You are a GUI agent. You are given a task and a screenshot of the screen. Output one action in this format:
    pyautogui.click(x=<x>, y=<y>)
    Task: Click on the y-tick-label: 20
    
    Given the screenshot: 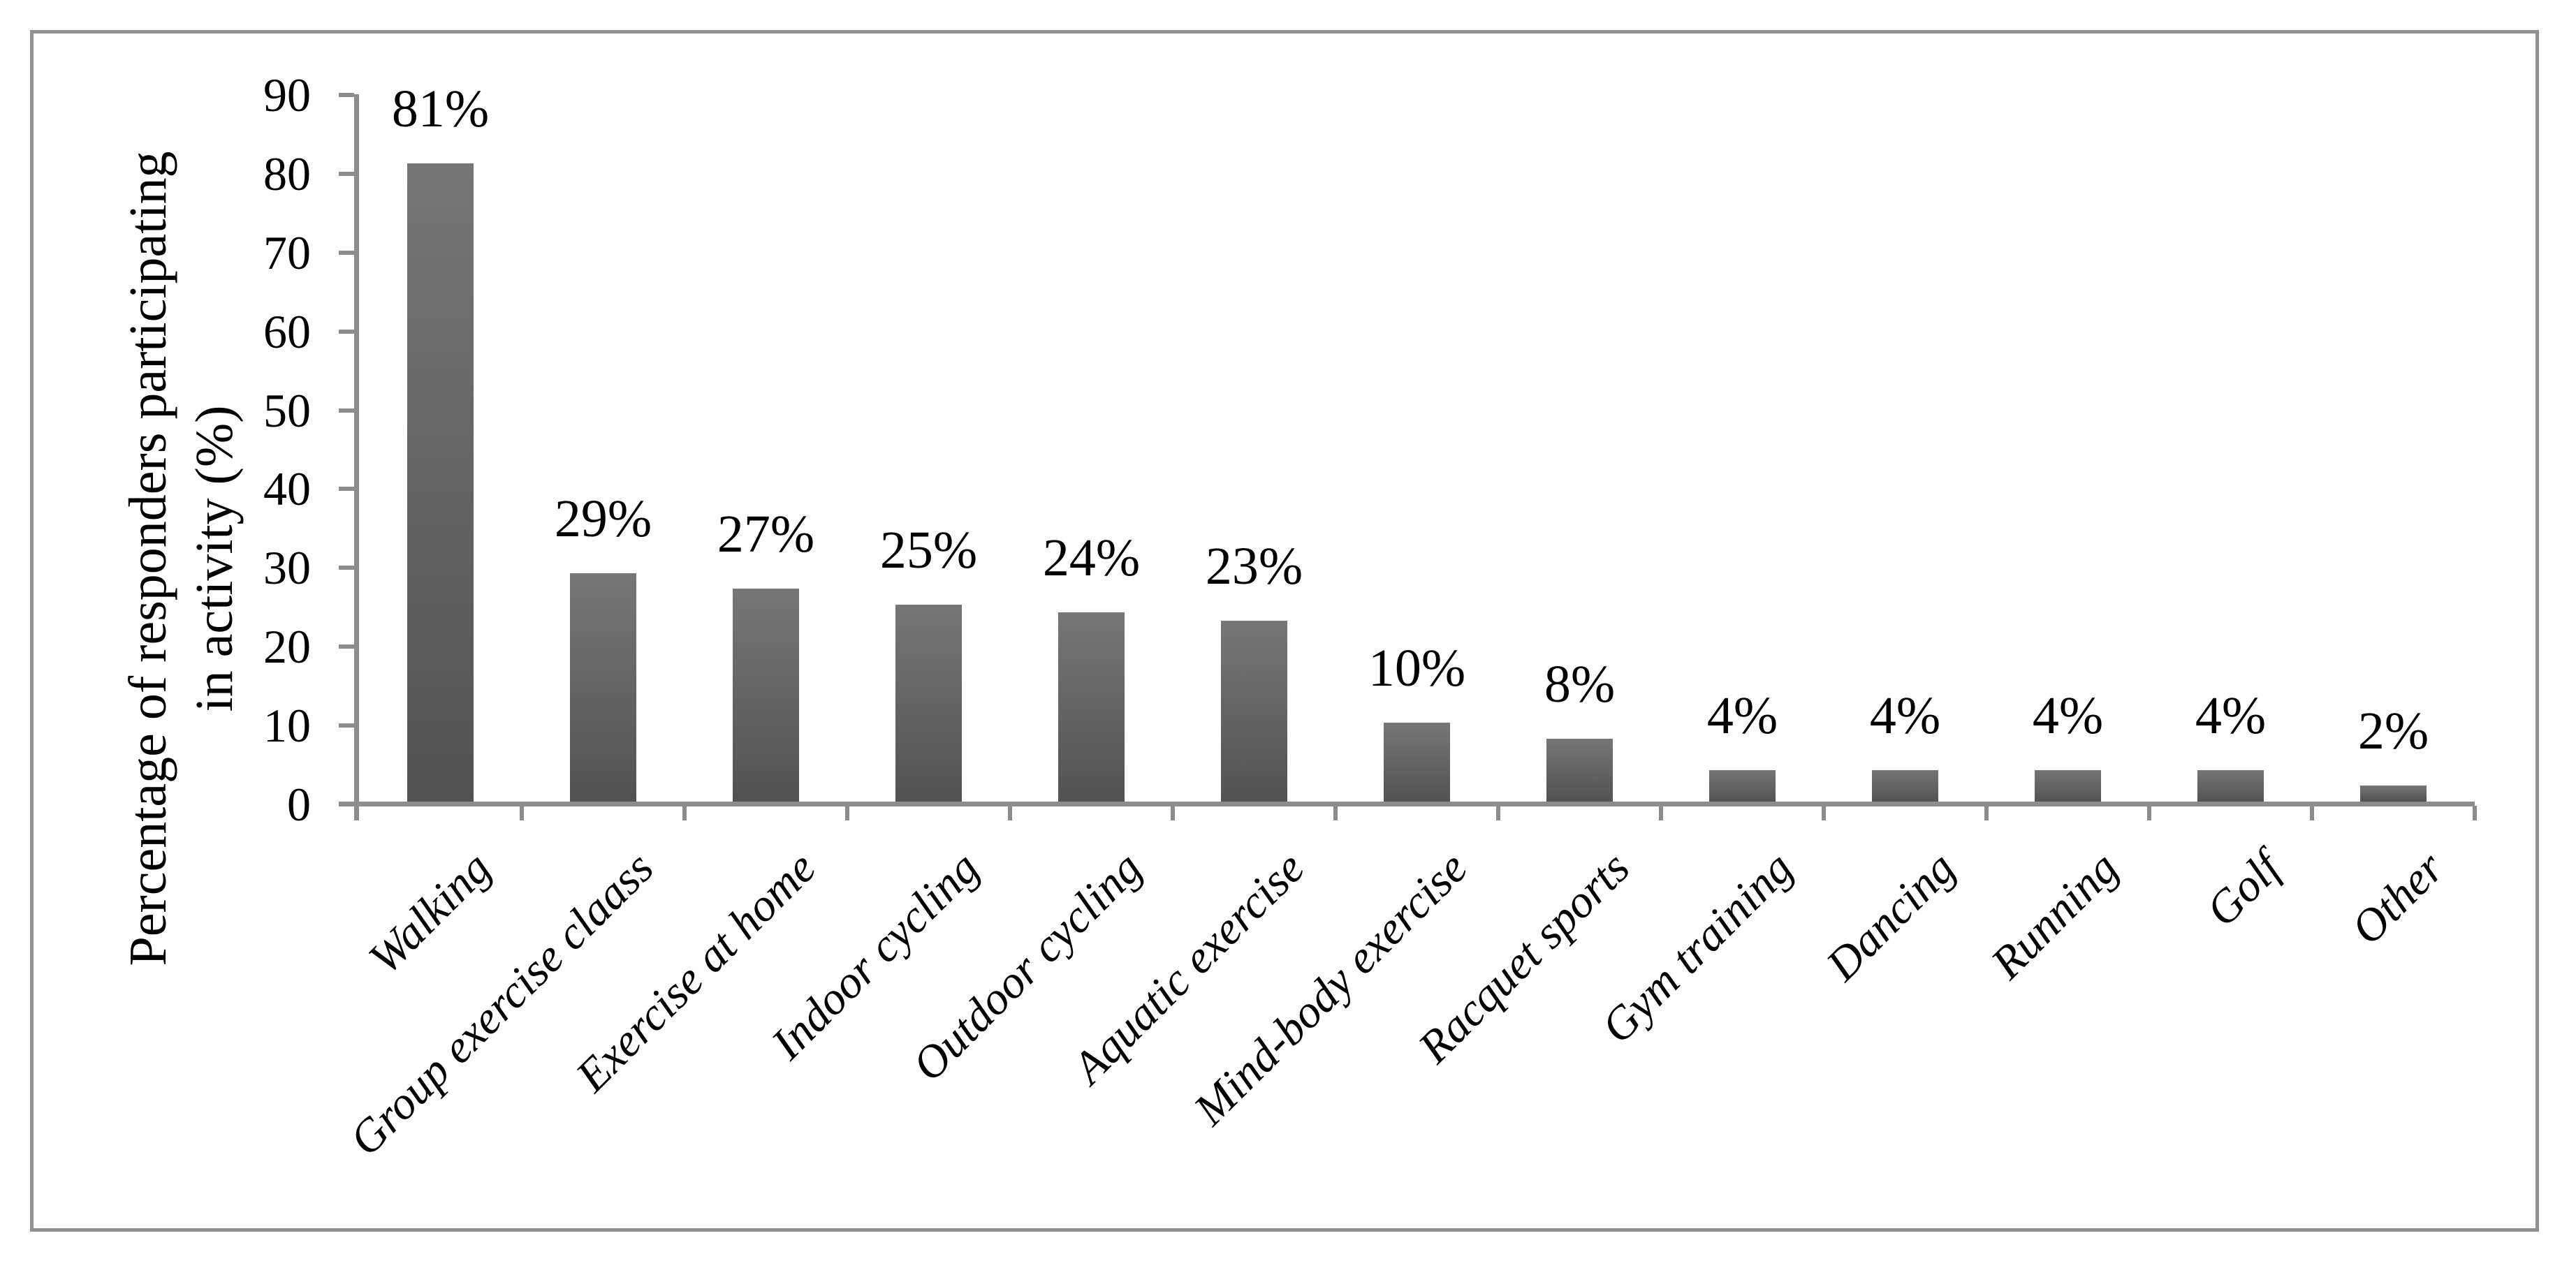 What is the action you would take?
    pyautogui.click(x=287, y=646)
    